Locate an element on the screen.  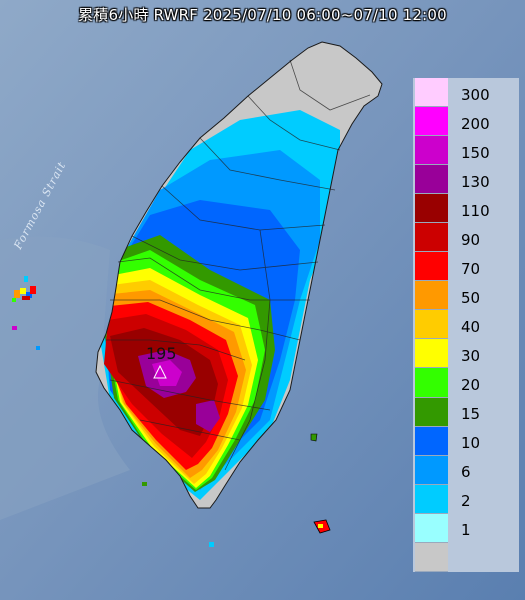
legend-label: 150 is located at coordinates (475, 152).